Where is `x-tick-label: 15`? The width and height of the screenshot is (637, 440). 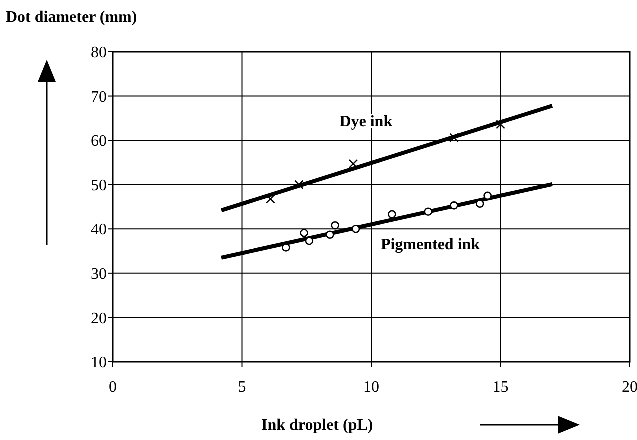 x-tick-label: 15 is located at coordinates (500, 387).